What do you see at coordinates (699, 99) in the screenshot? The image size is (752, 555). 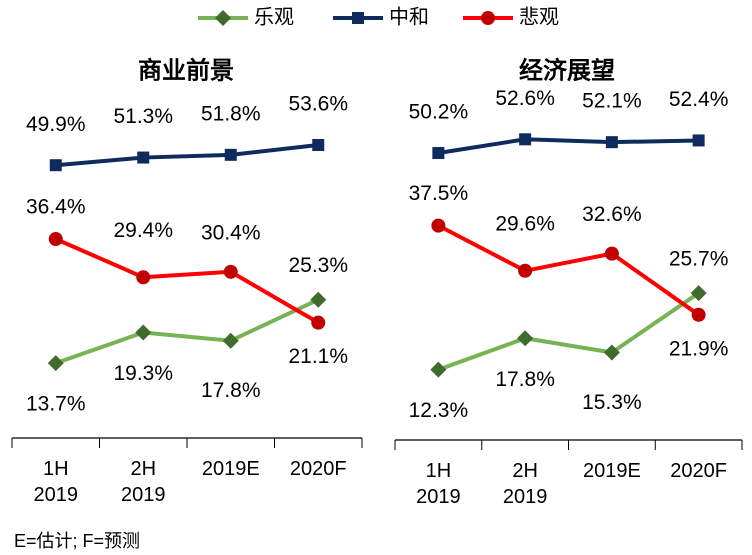 I see `data-label: 52.4%` at bounding box center [699, 99].